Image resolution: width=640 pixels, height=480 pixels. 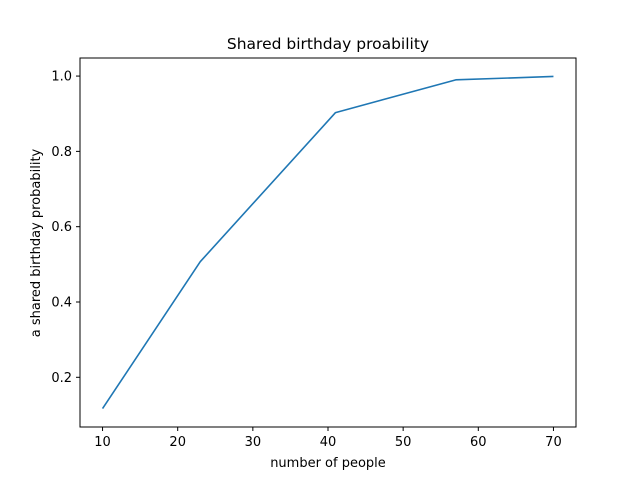 What do you see at coordinates (328, 442) in the screenshot?
I see `x-tick-label: 40` at bounding box center [328, 442].